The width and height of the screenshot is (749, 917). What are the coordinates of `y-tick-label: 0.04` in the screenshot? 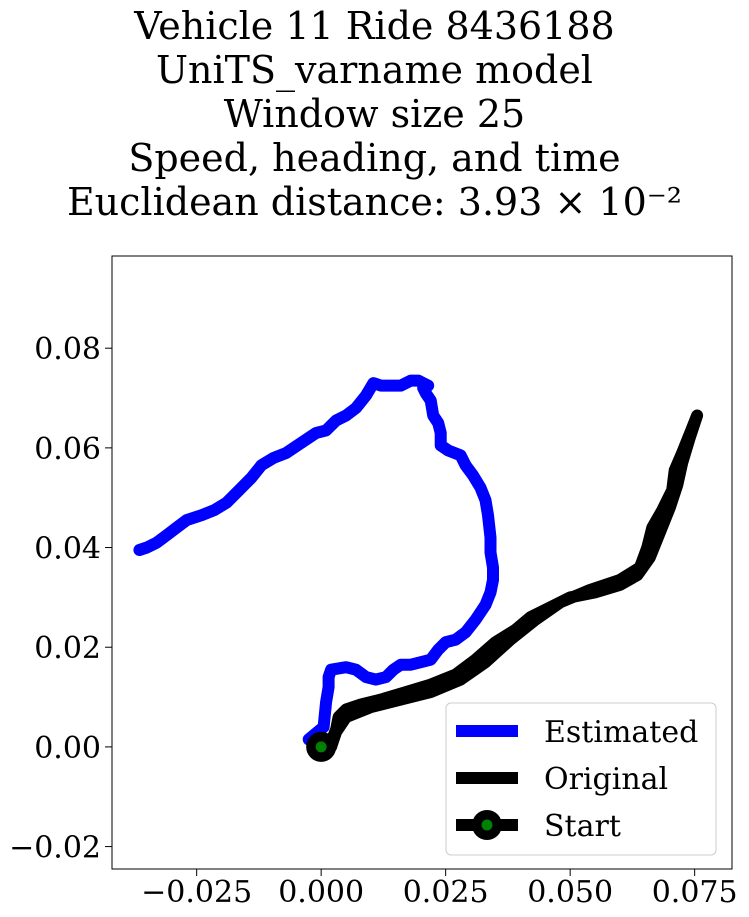 It's located at (67, 549).